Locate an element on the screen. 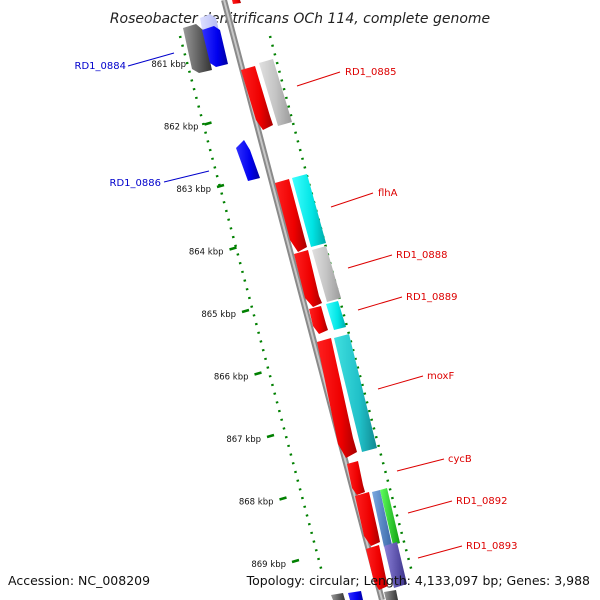 This screenshot has height=600, width=600. tick-label: 869 kbp is located at coordinates (268, 565).